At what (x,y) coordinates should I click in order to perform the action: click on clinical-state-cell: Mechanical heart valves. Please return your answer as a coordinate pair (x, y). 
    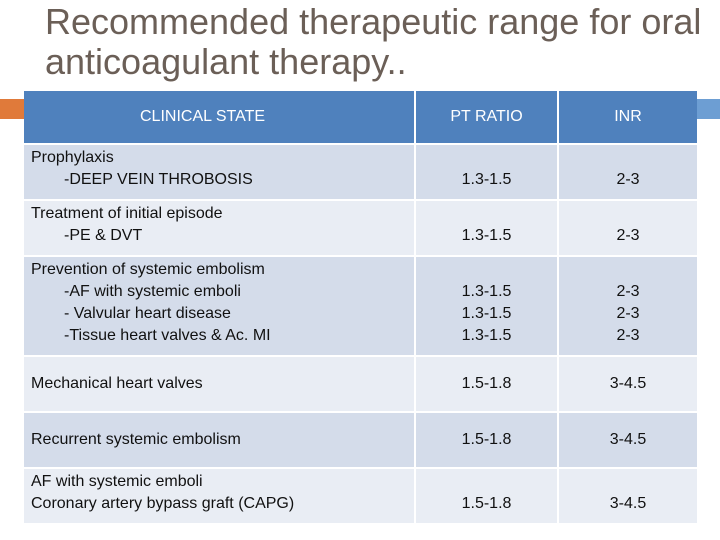
    Looking at the image, I should click on (220, 385).